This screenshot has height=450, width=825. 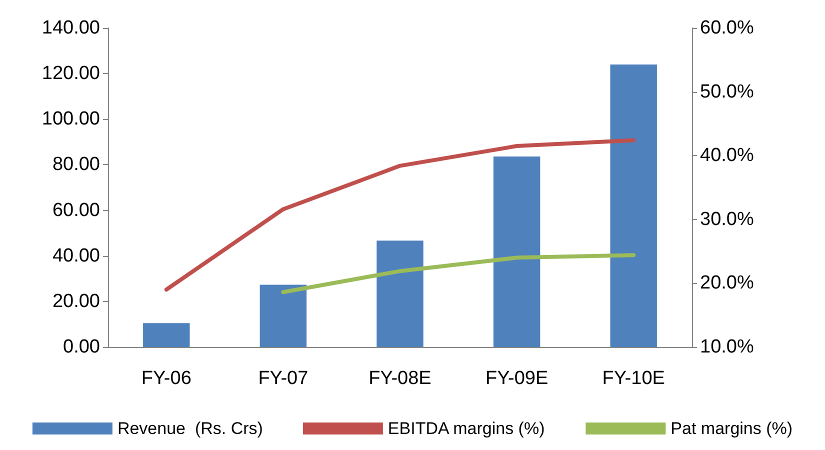 What do you see at coordinates (76, 210) in the screenshot?
I see `y-tick-label: 60.00` at bounding box center [76, 210].